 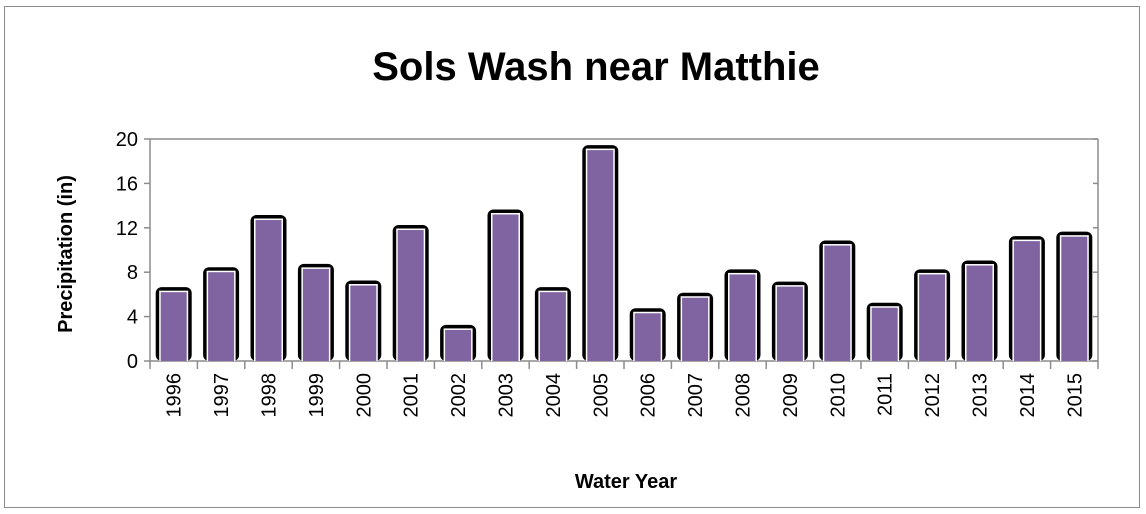 What do you see at coordinates (412, 395) in the screenshot?
I see `x-tick-label: 2001` at bounding box center [412, 395].